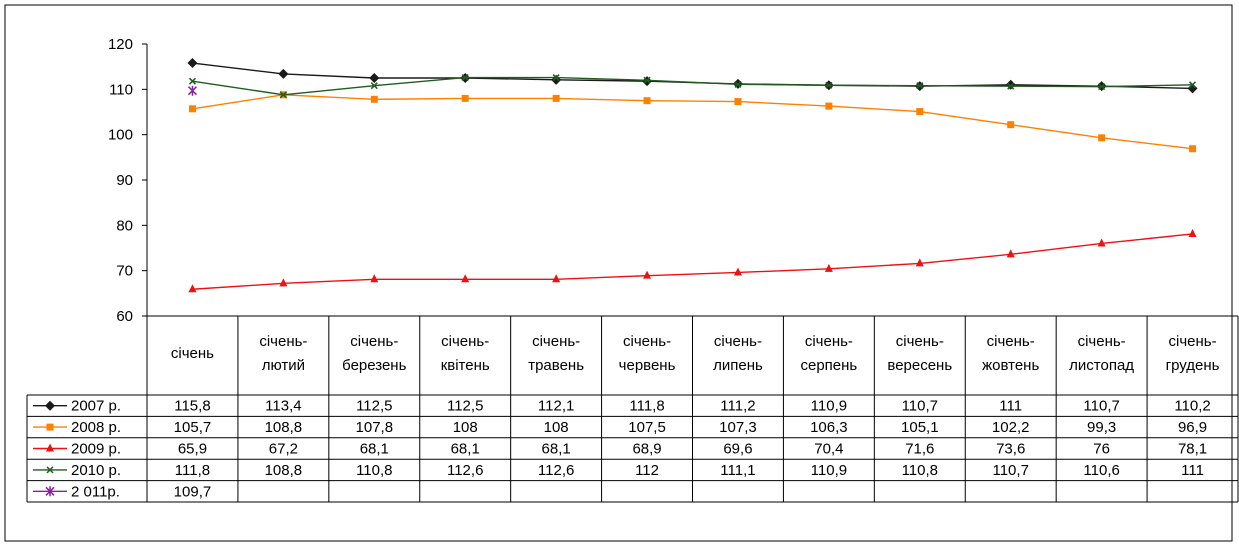 This screenshot has width=1239, height=552. What do you see at coordinates (737, 406) in the screenshot?
I see `data-table-cell: 111,2` at bounding box center [737, 406].